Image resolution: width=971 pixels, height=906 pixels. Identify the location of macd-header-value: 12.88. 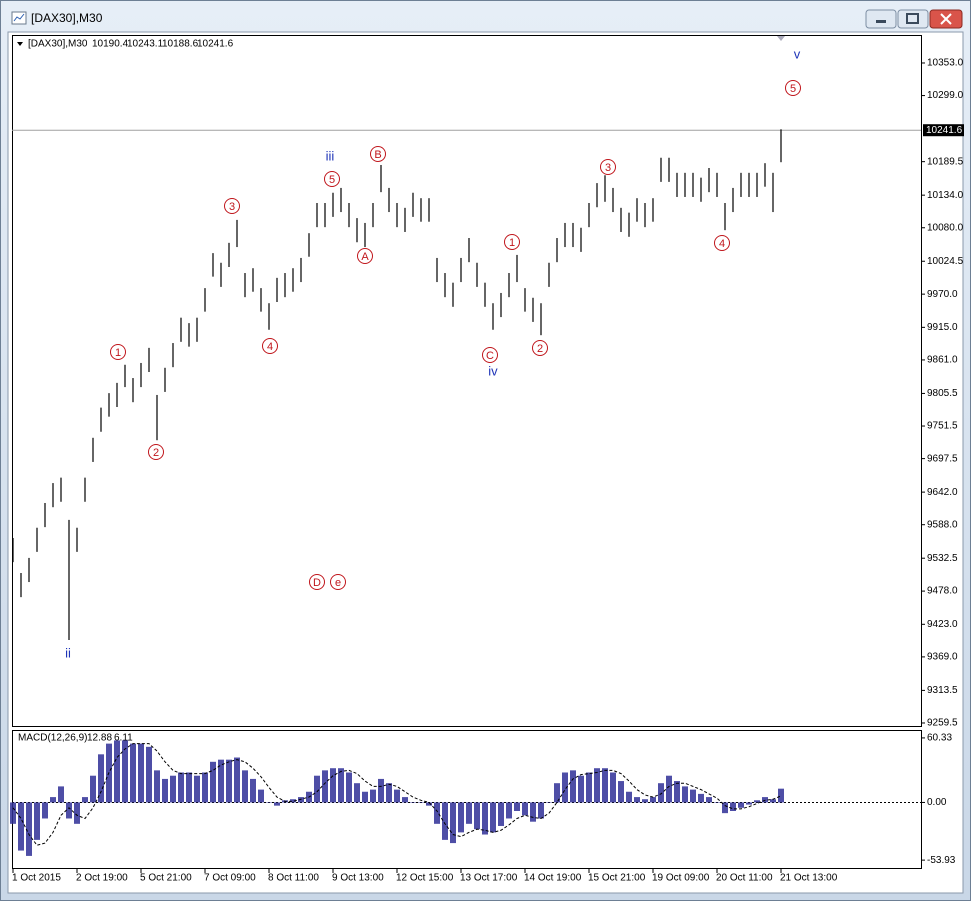
(99, 738).